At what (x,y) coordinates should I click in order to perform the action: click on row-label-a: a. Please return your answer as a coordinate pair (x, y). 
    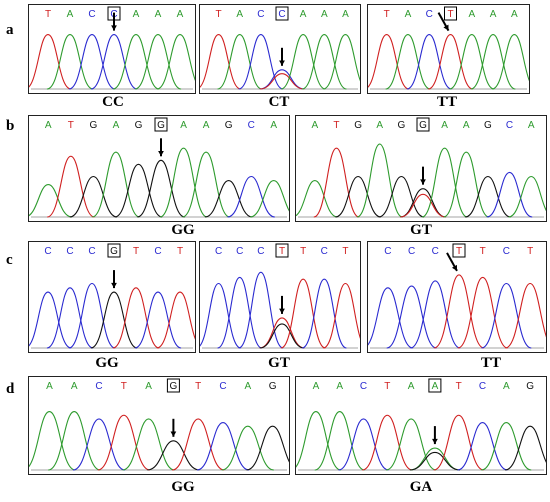
    Looking at the image, I should click on (10, 30).